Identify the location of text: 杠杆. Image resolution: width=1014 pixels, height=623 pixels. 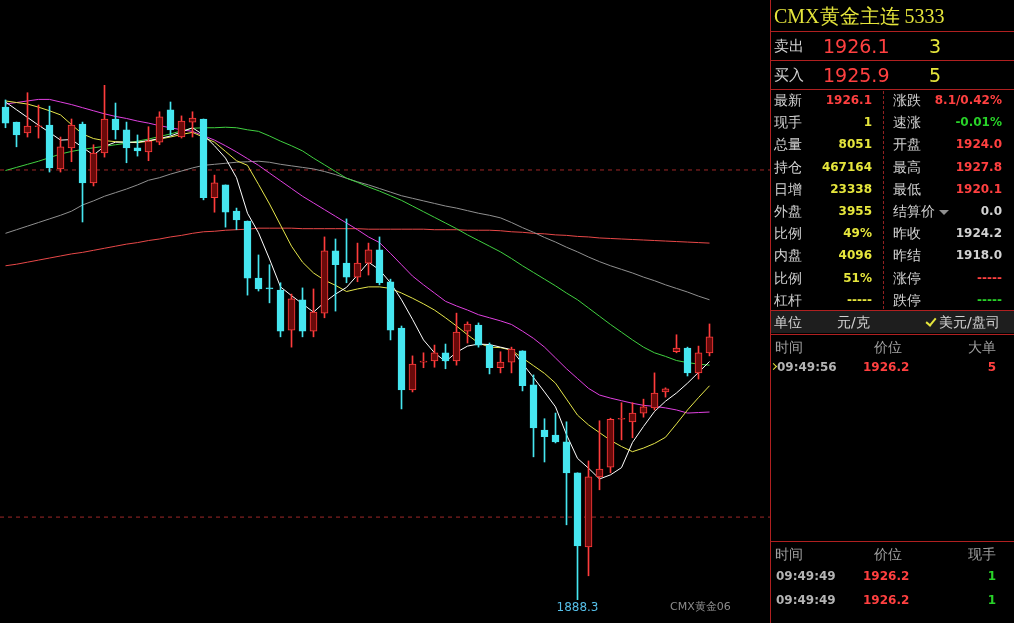
(788, 299).